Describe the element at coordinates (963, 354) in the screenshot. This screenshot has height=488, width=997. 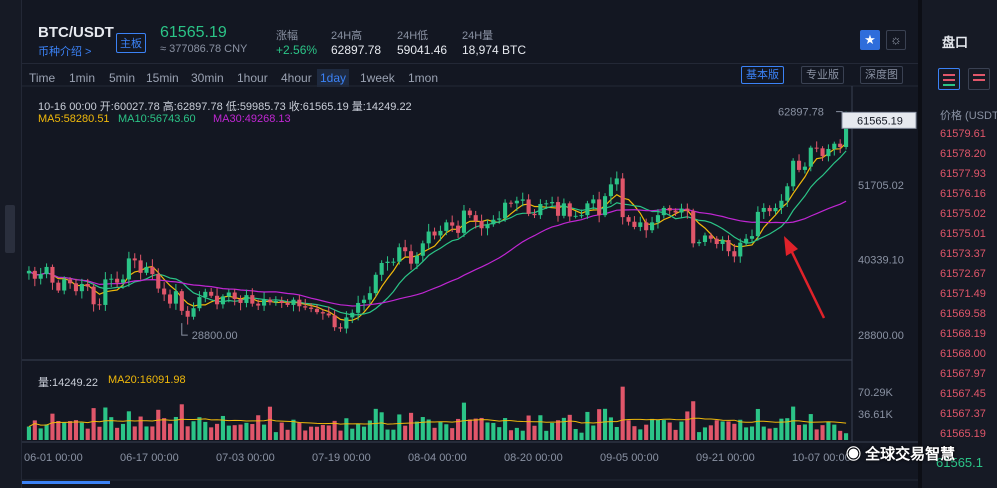
I see `orderbook-ask-row: 61568.00` at that location.